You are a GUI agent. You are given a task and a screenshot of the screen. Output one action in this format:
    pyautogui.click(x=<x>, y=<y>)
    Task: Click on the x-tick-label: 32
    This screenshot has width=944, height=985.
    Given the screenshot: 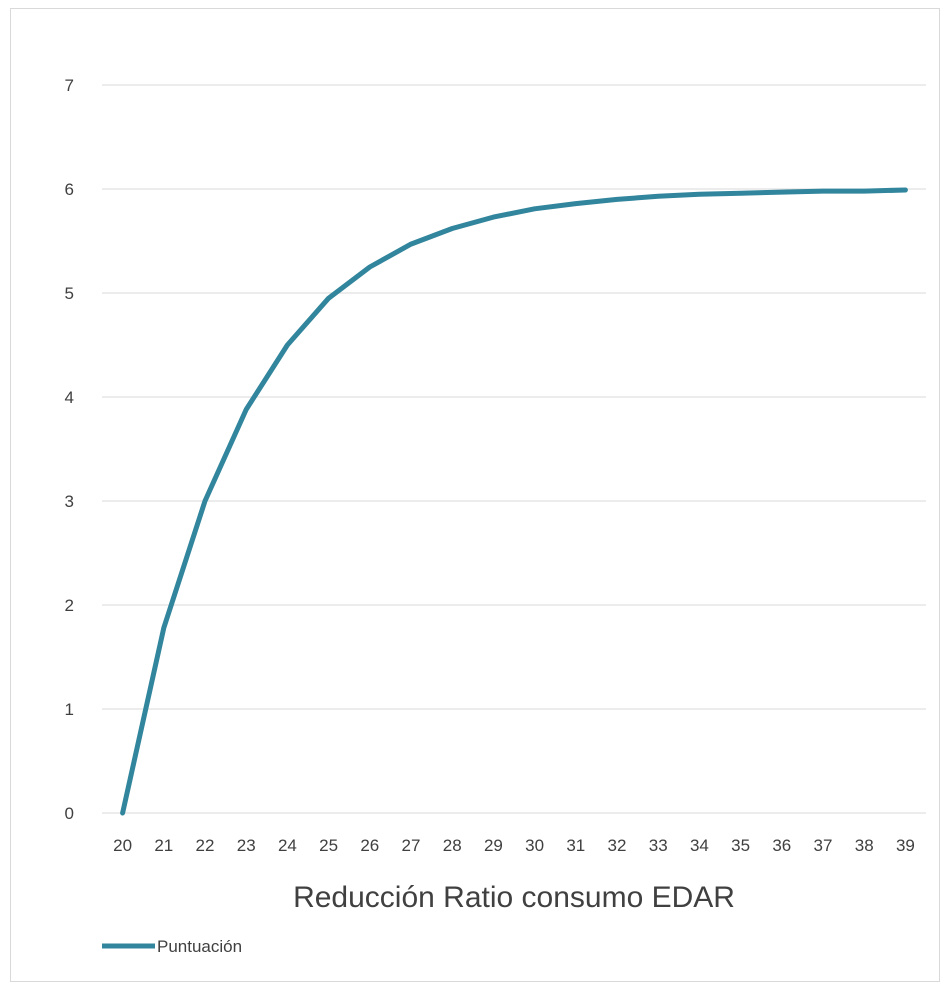 What is the action you would take?
    pyautogui.click(x=617, y=845)
    